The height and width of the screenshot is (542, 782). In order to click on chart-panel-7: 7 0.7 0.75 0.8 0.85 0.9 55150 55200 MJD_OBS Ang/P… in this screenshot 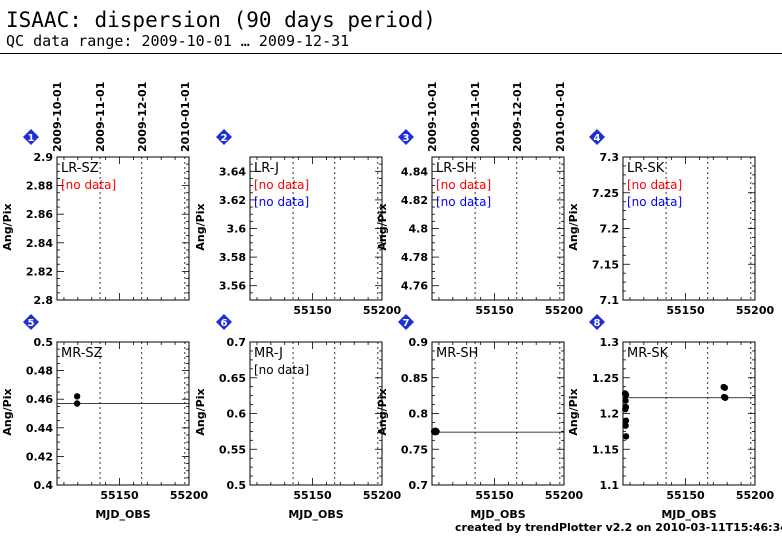, I will do `click(479, 417)`.